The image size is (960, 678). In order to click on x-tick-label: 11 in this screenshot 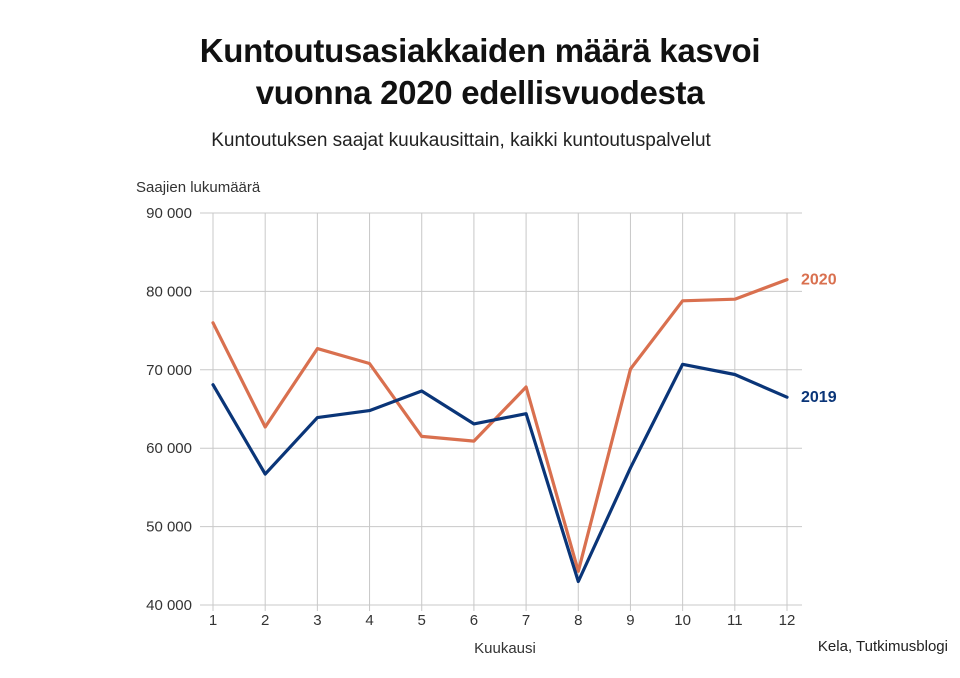, I will do `click(735, 620)`.